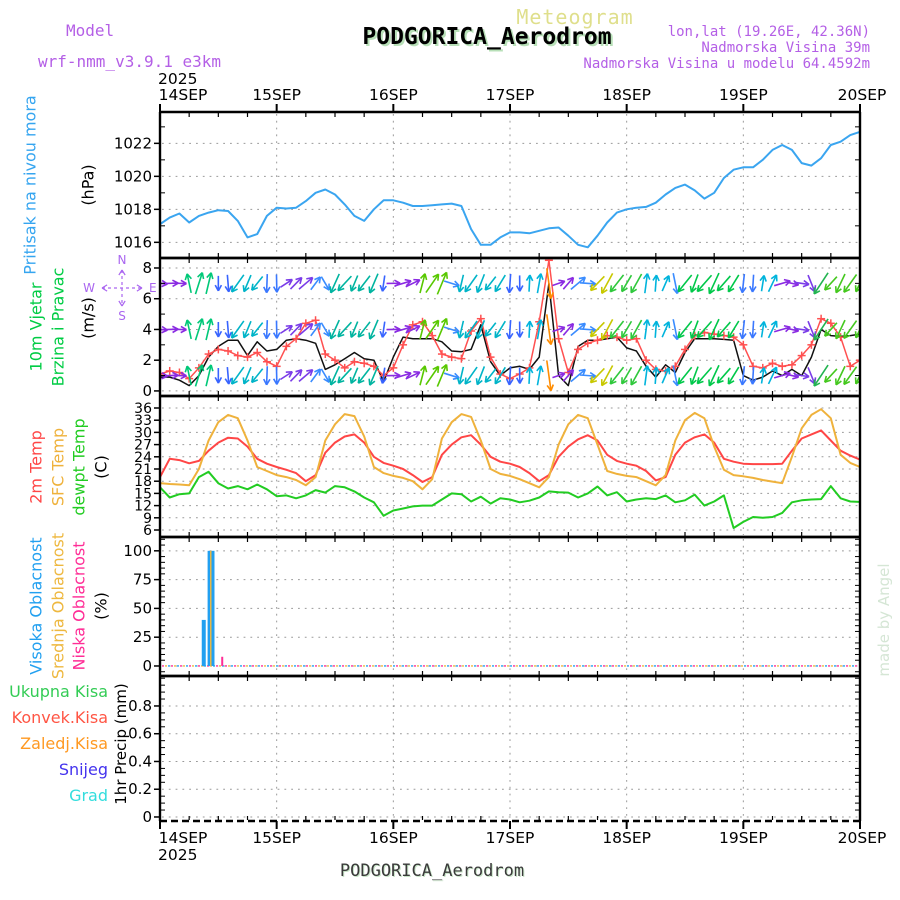  I want to click on y-tick-label: 27, so click(143, 446).